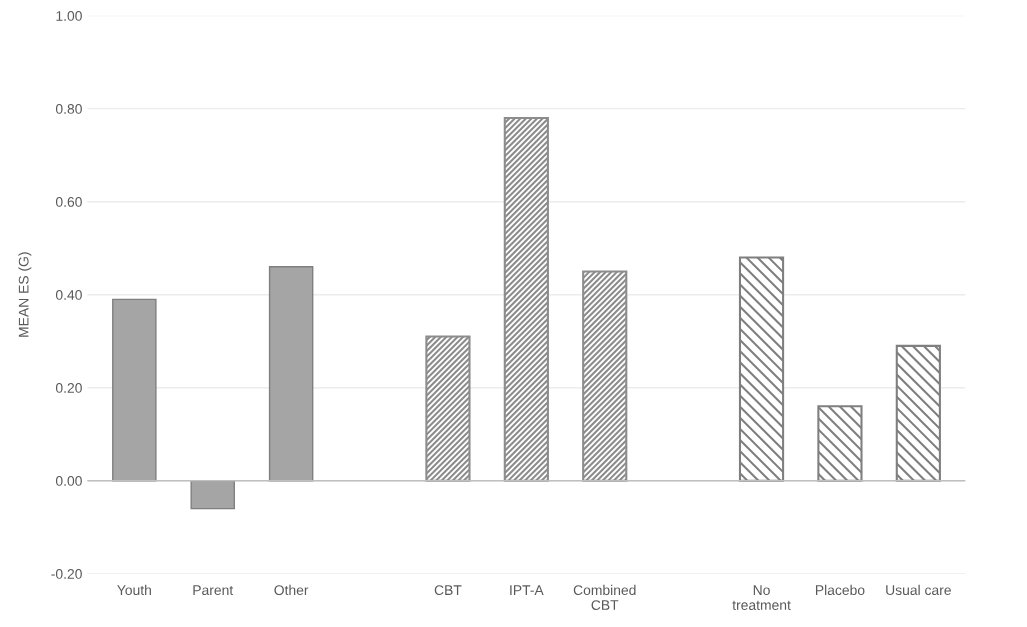 This screenshot has width=1027, height=627. What do you see at coordinates (840, 590) in the screenshot?
I see `x-tick-label: Placebo` at bounding box center [840, 590].